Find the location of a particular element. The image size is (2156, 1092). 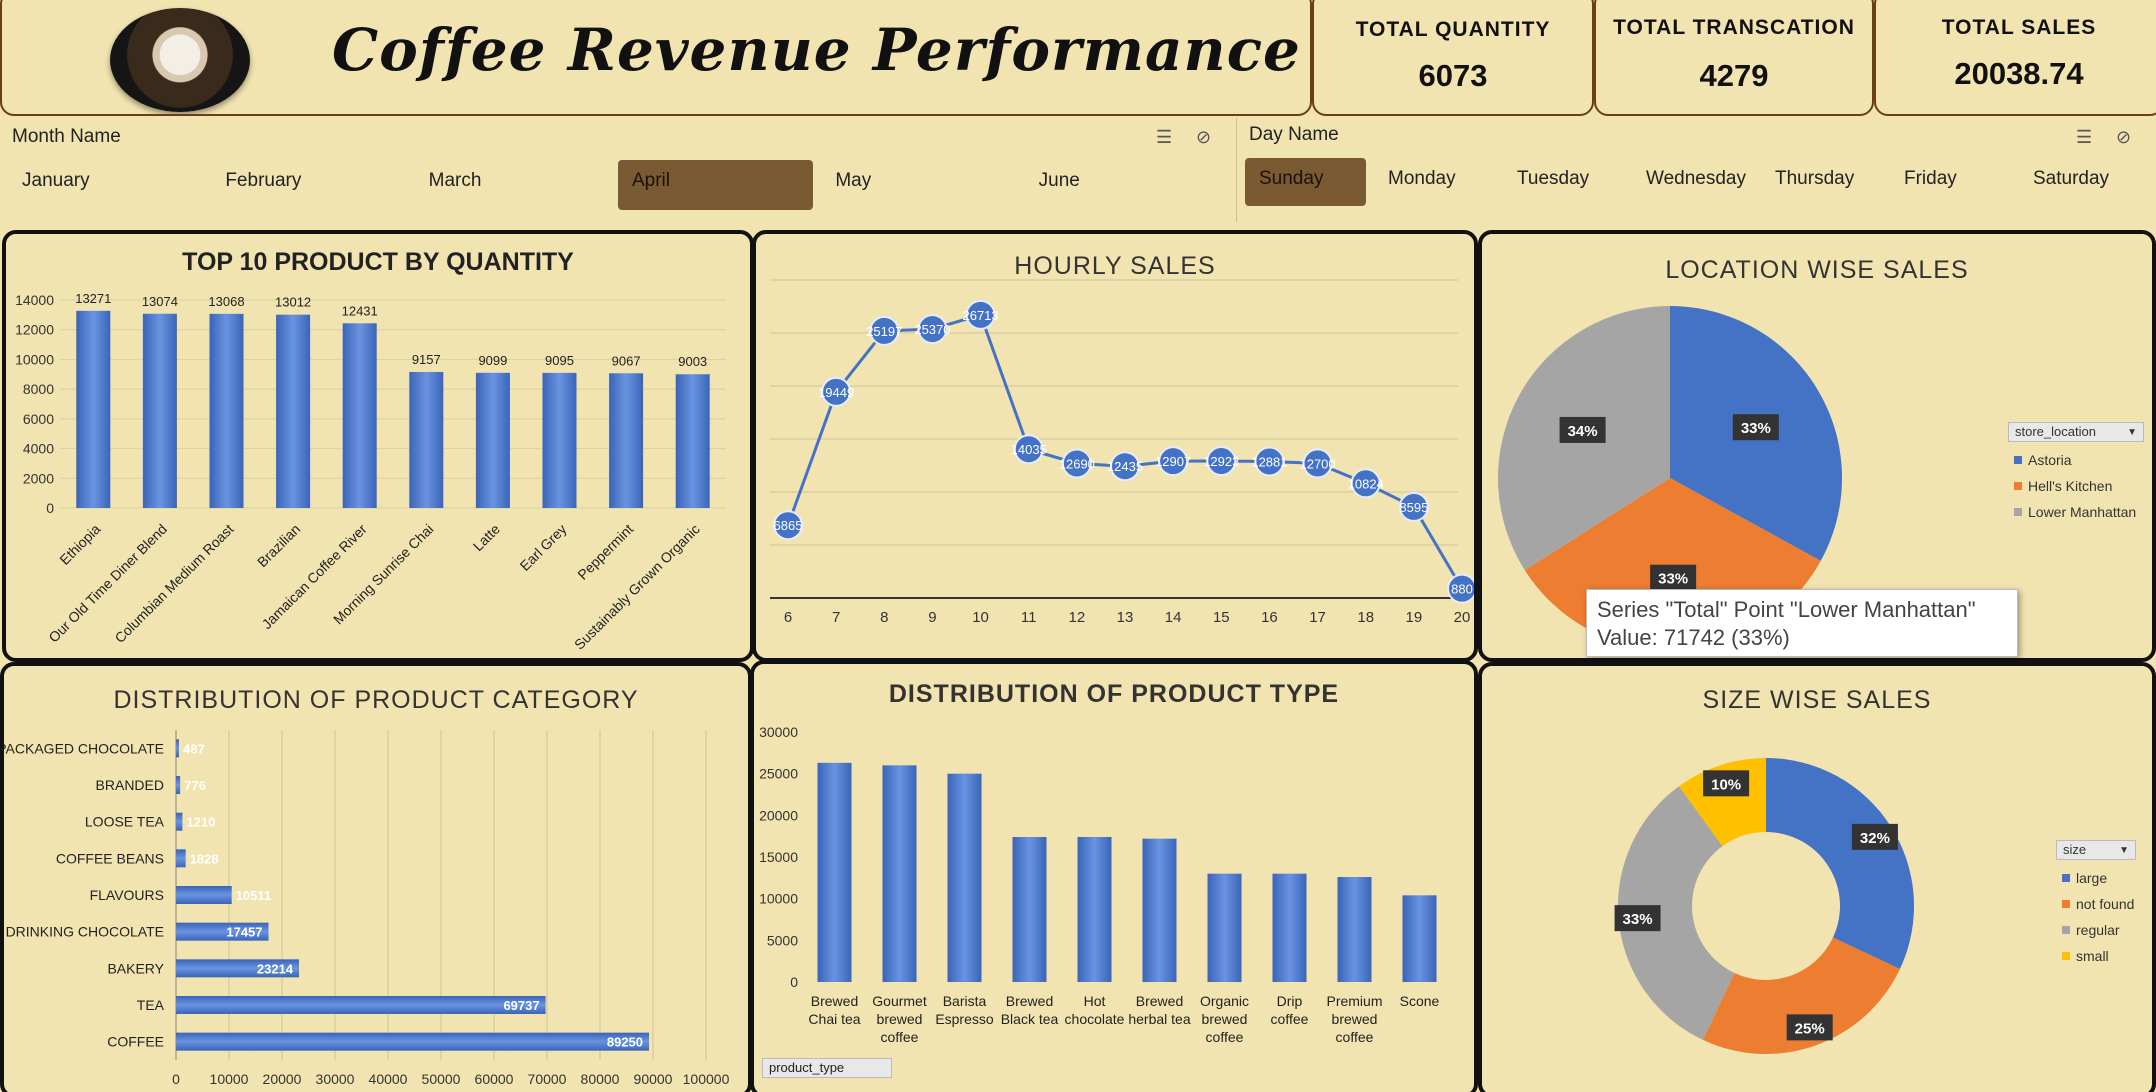

x-tick-label: coffee is located at coordinates (900, 1037).